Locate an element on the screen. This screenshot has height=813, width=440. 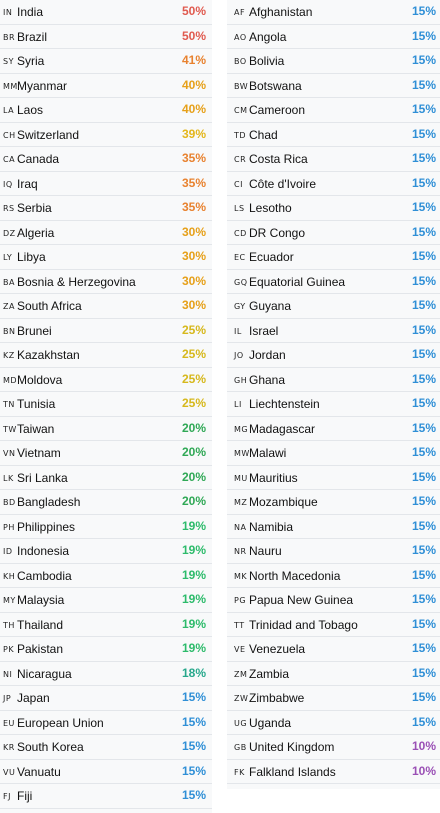
country-row: BR Brazil 50% is located at coordinates (106, 37).